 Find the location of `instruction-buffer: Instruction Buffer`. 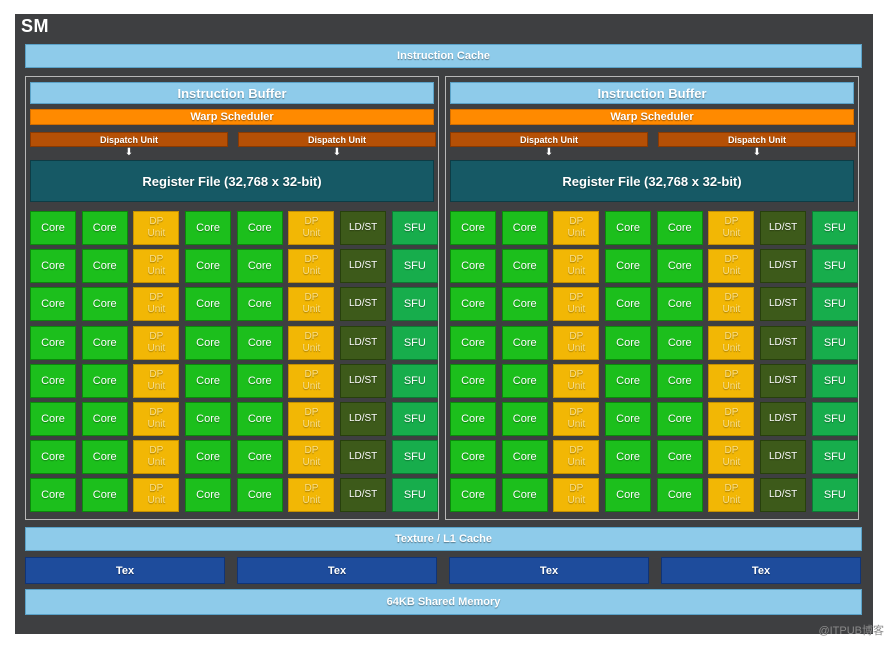

instruction-buffer: Instruction Buffer is located at coordinates (232, 93).